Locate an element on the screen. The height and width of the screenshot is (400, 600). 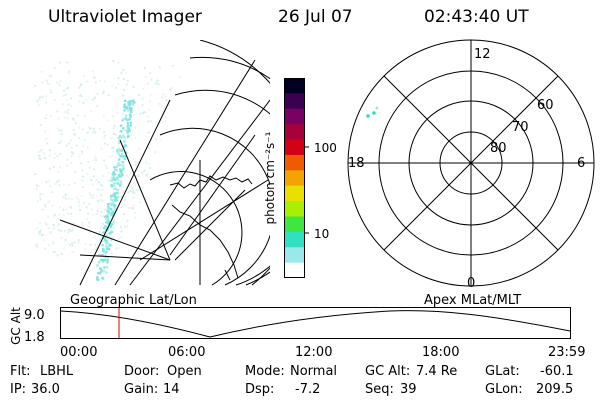
mlt-label-6: 6 is located at coordinates (581, 163).